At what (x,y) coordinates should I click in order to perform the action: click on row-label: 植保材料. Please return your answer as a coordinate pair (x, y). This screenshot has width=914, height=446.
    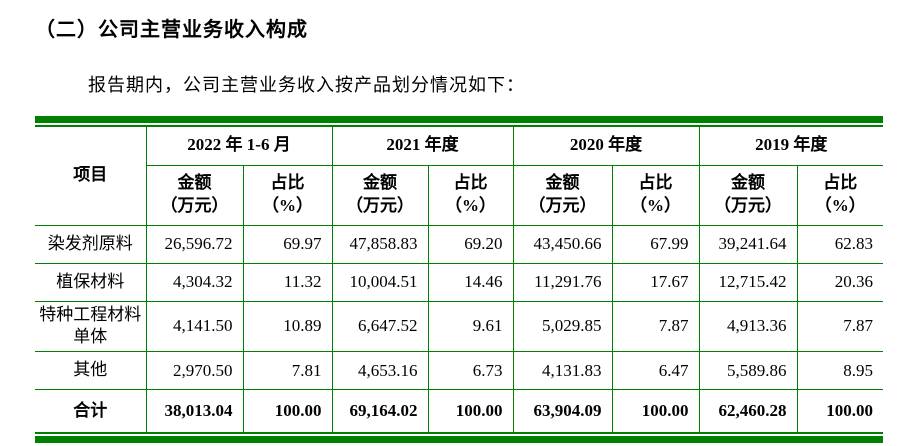
    Looking at the image, I should click on (90, 282).